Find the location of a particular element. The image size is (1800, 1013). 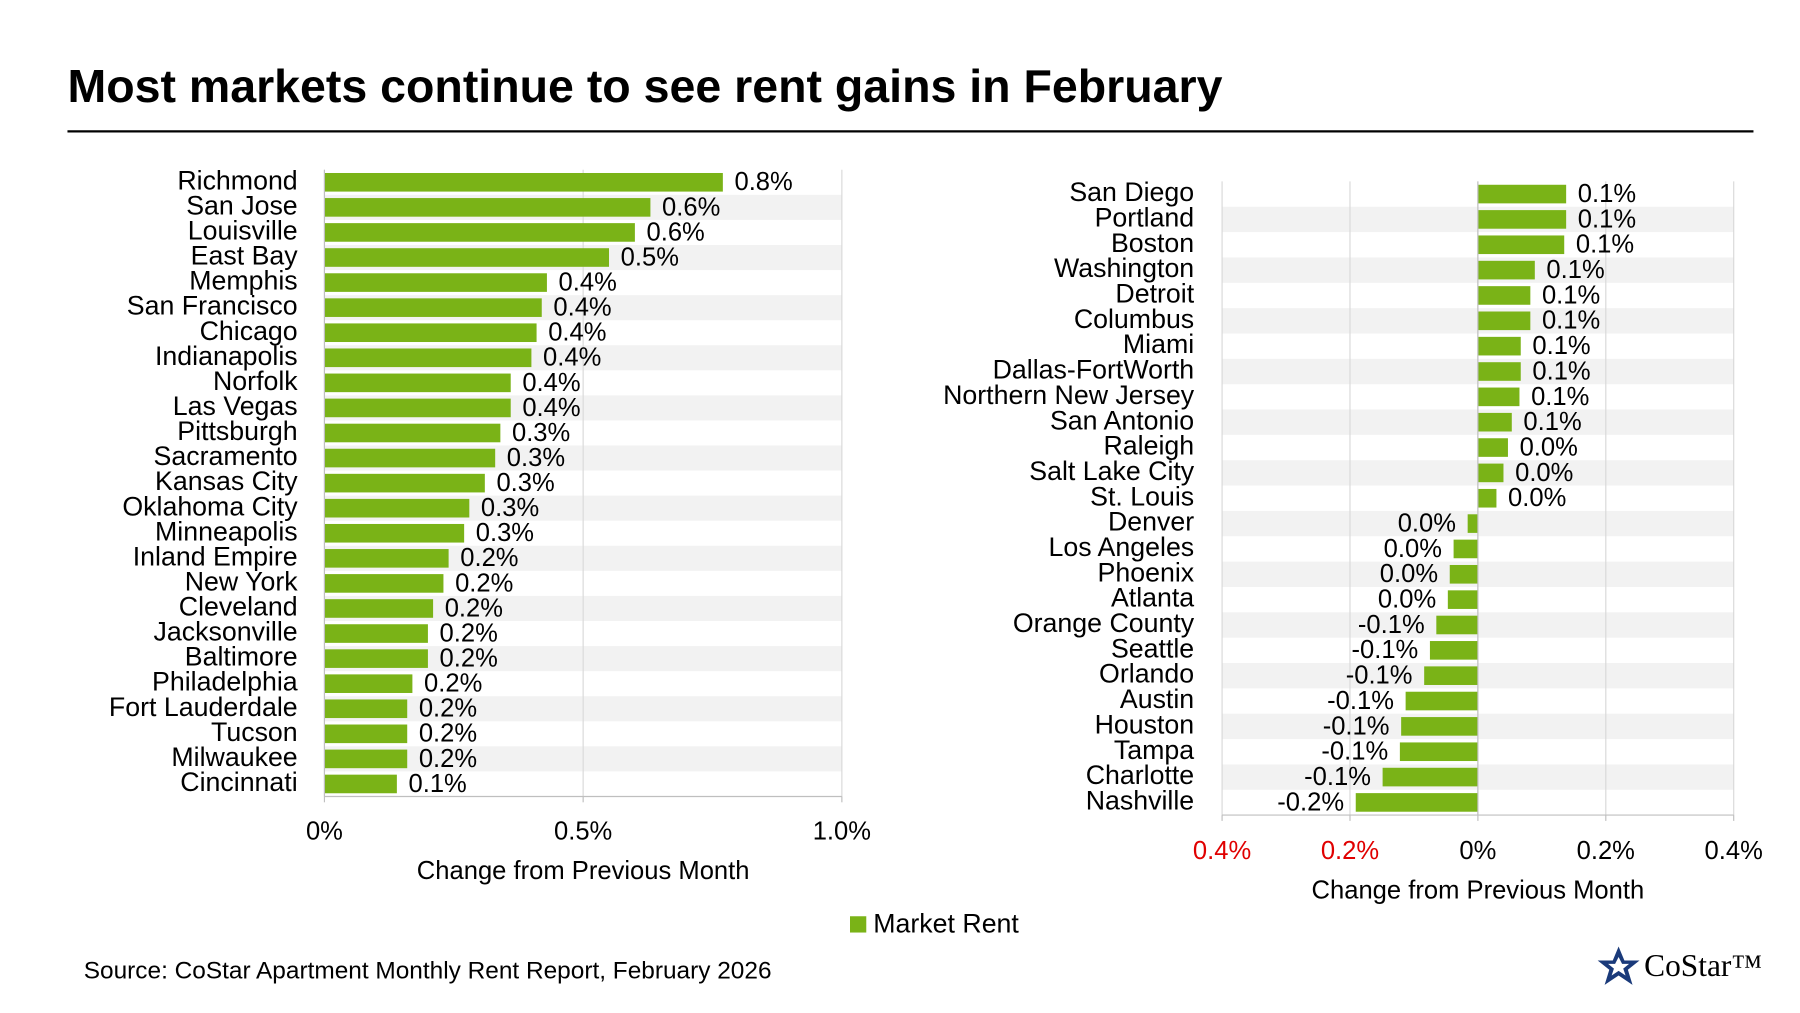

category-label: Sacramento is located at coordinates (226, 456).